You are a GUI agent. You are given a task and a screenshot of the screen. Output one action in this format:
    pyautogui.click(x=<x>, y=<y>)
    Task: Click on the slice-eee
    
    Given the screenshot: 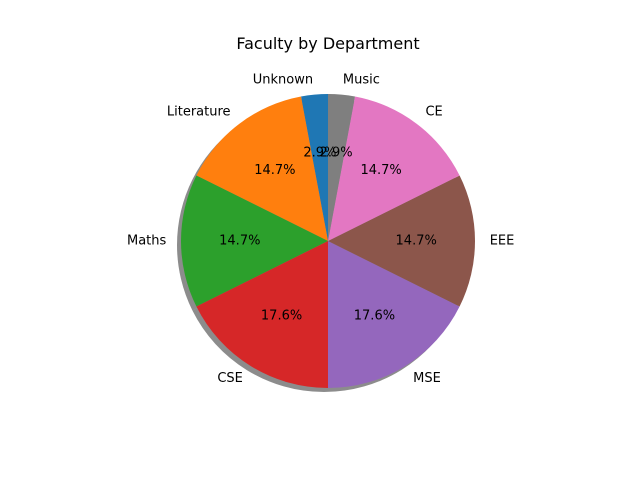 What is the action you would take?
    pyautogui.click(x=401, y=241)
    